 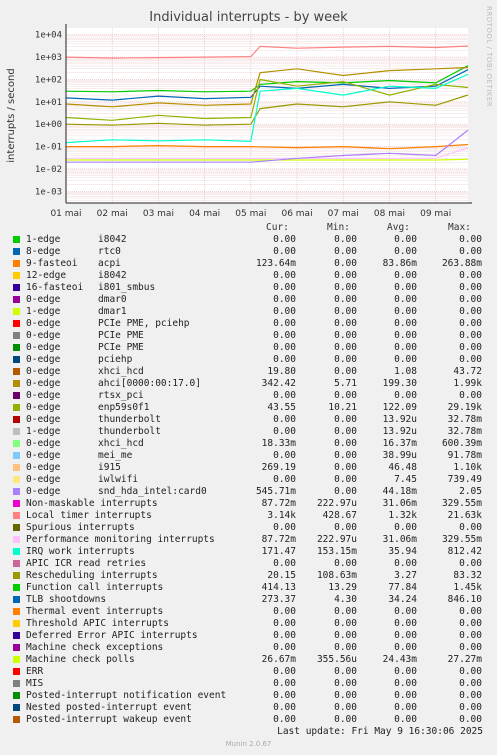 I want to click on legend-row: 0-edge xhci_hcd 18.33m 0.00 16.37m 600.39m, so click(x=248, y=444).